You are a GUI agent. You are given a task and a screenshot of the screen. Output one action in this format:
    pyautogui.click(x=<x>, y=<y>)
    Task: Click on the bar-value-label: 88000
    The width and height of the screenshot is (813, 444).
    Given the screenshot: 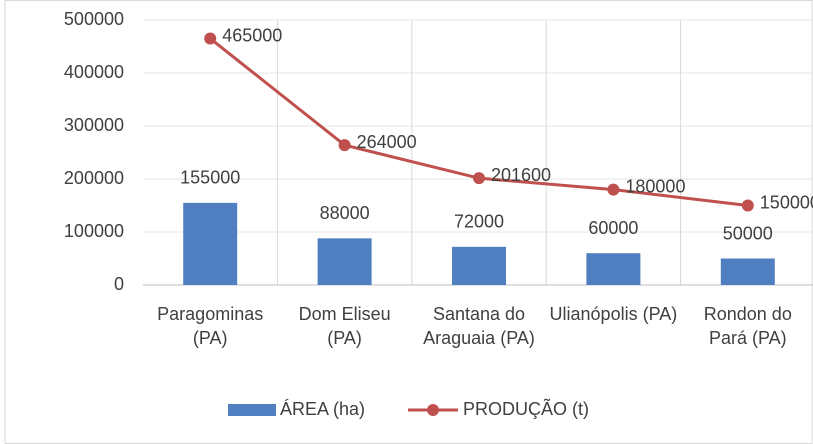 What is the action you would take?
    pyautogui.click(x=345, y=213)
    